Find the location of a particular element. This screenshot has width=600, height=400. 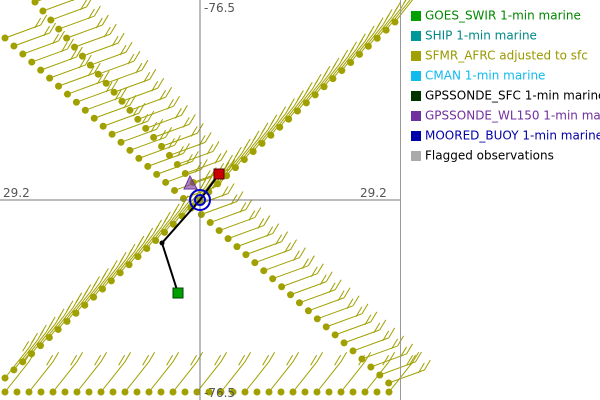

legend-swatch is located at coordinates (416, 156).